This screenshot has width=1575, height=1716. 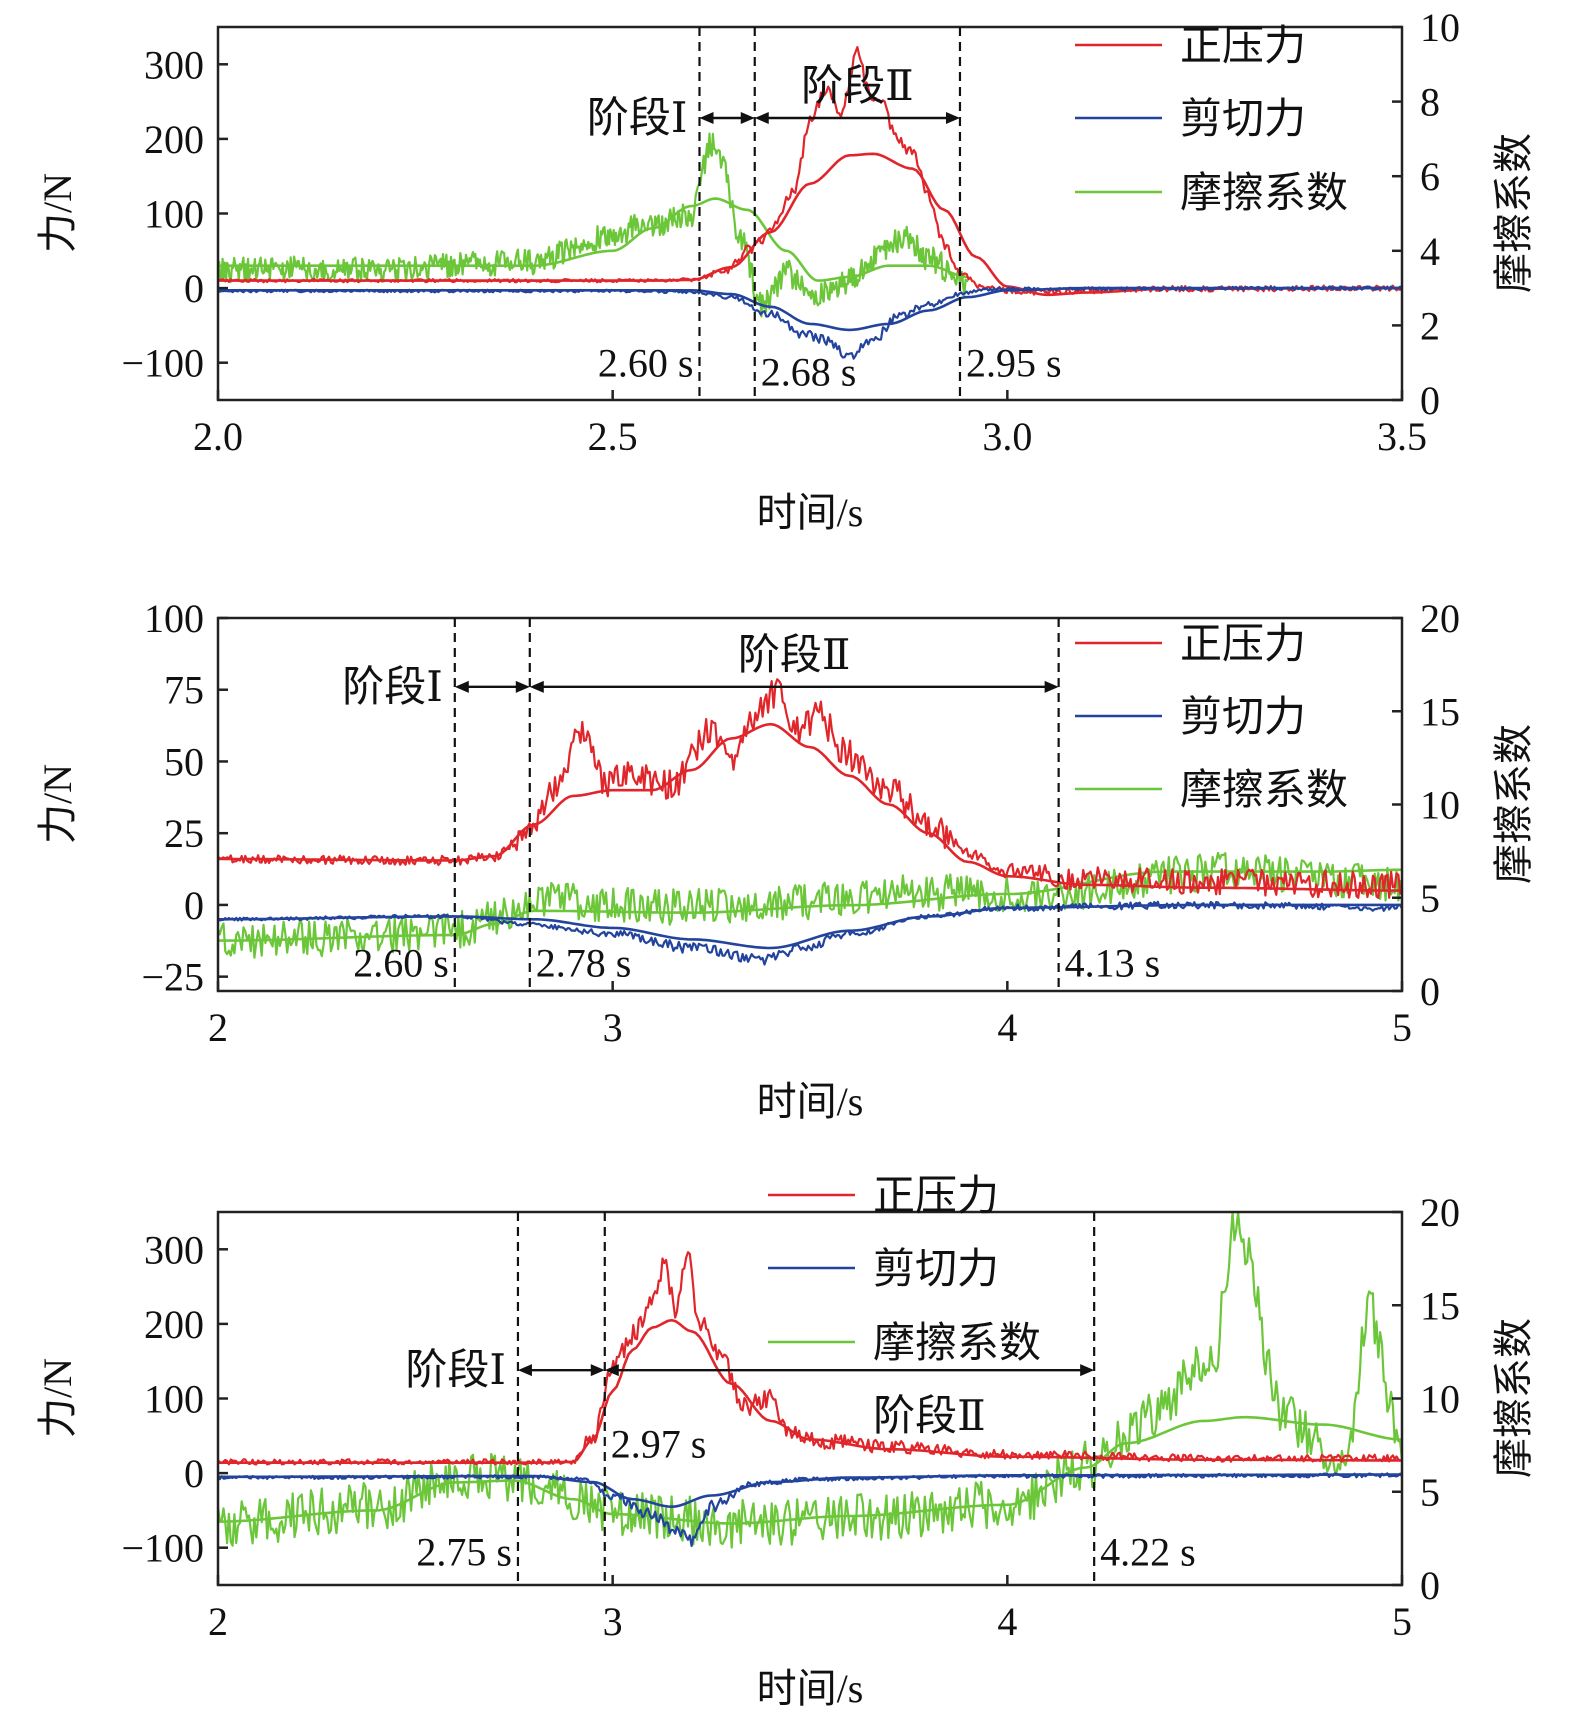 What do you see at coordinates (174, 214) in the screenshot?
I see `y-tick-label-left-1-2: 100` at bounding box center [174, 214].